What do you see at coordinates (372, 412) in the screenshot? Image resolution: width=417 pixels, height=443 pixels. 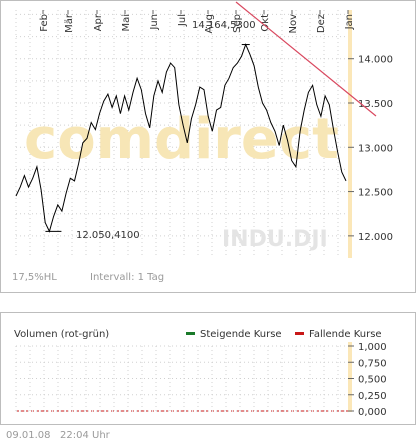 I see `volume-y-tick-label: 0,000` at bounding box center [372, 412].